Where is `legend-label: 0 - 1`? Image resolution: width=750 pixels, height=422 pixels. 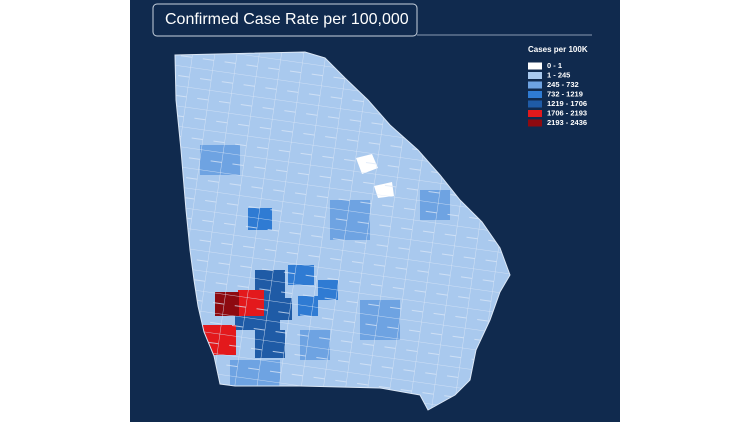
legend-label: 0 - 1 is located at coordinates (554, 65).